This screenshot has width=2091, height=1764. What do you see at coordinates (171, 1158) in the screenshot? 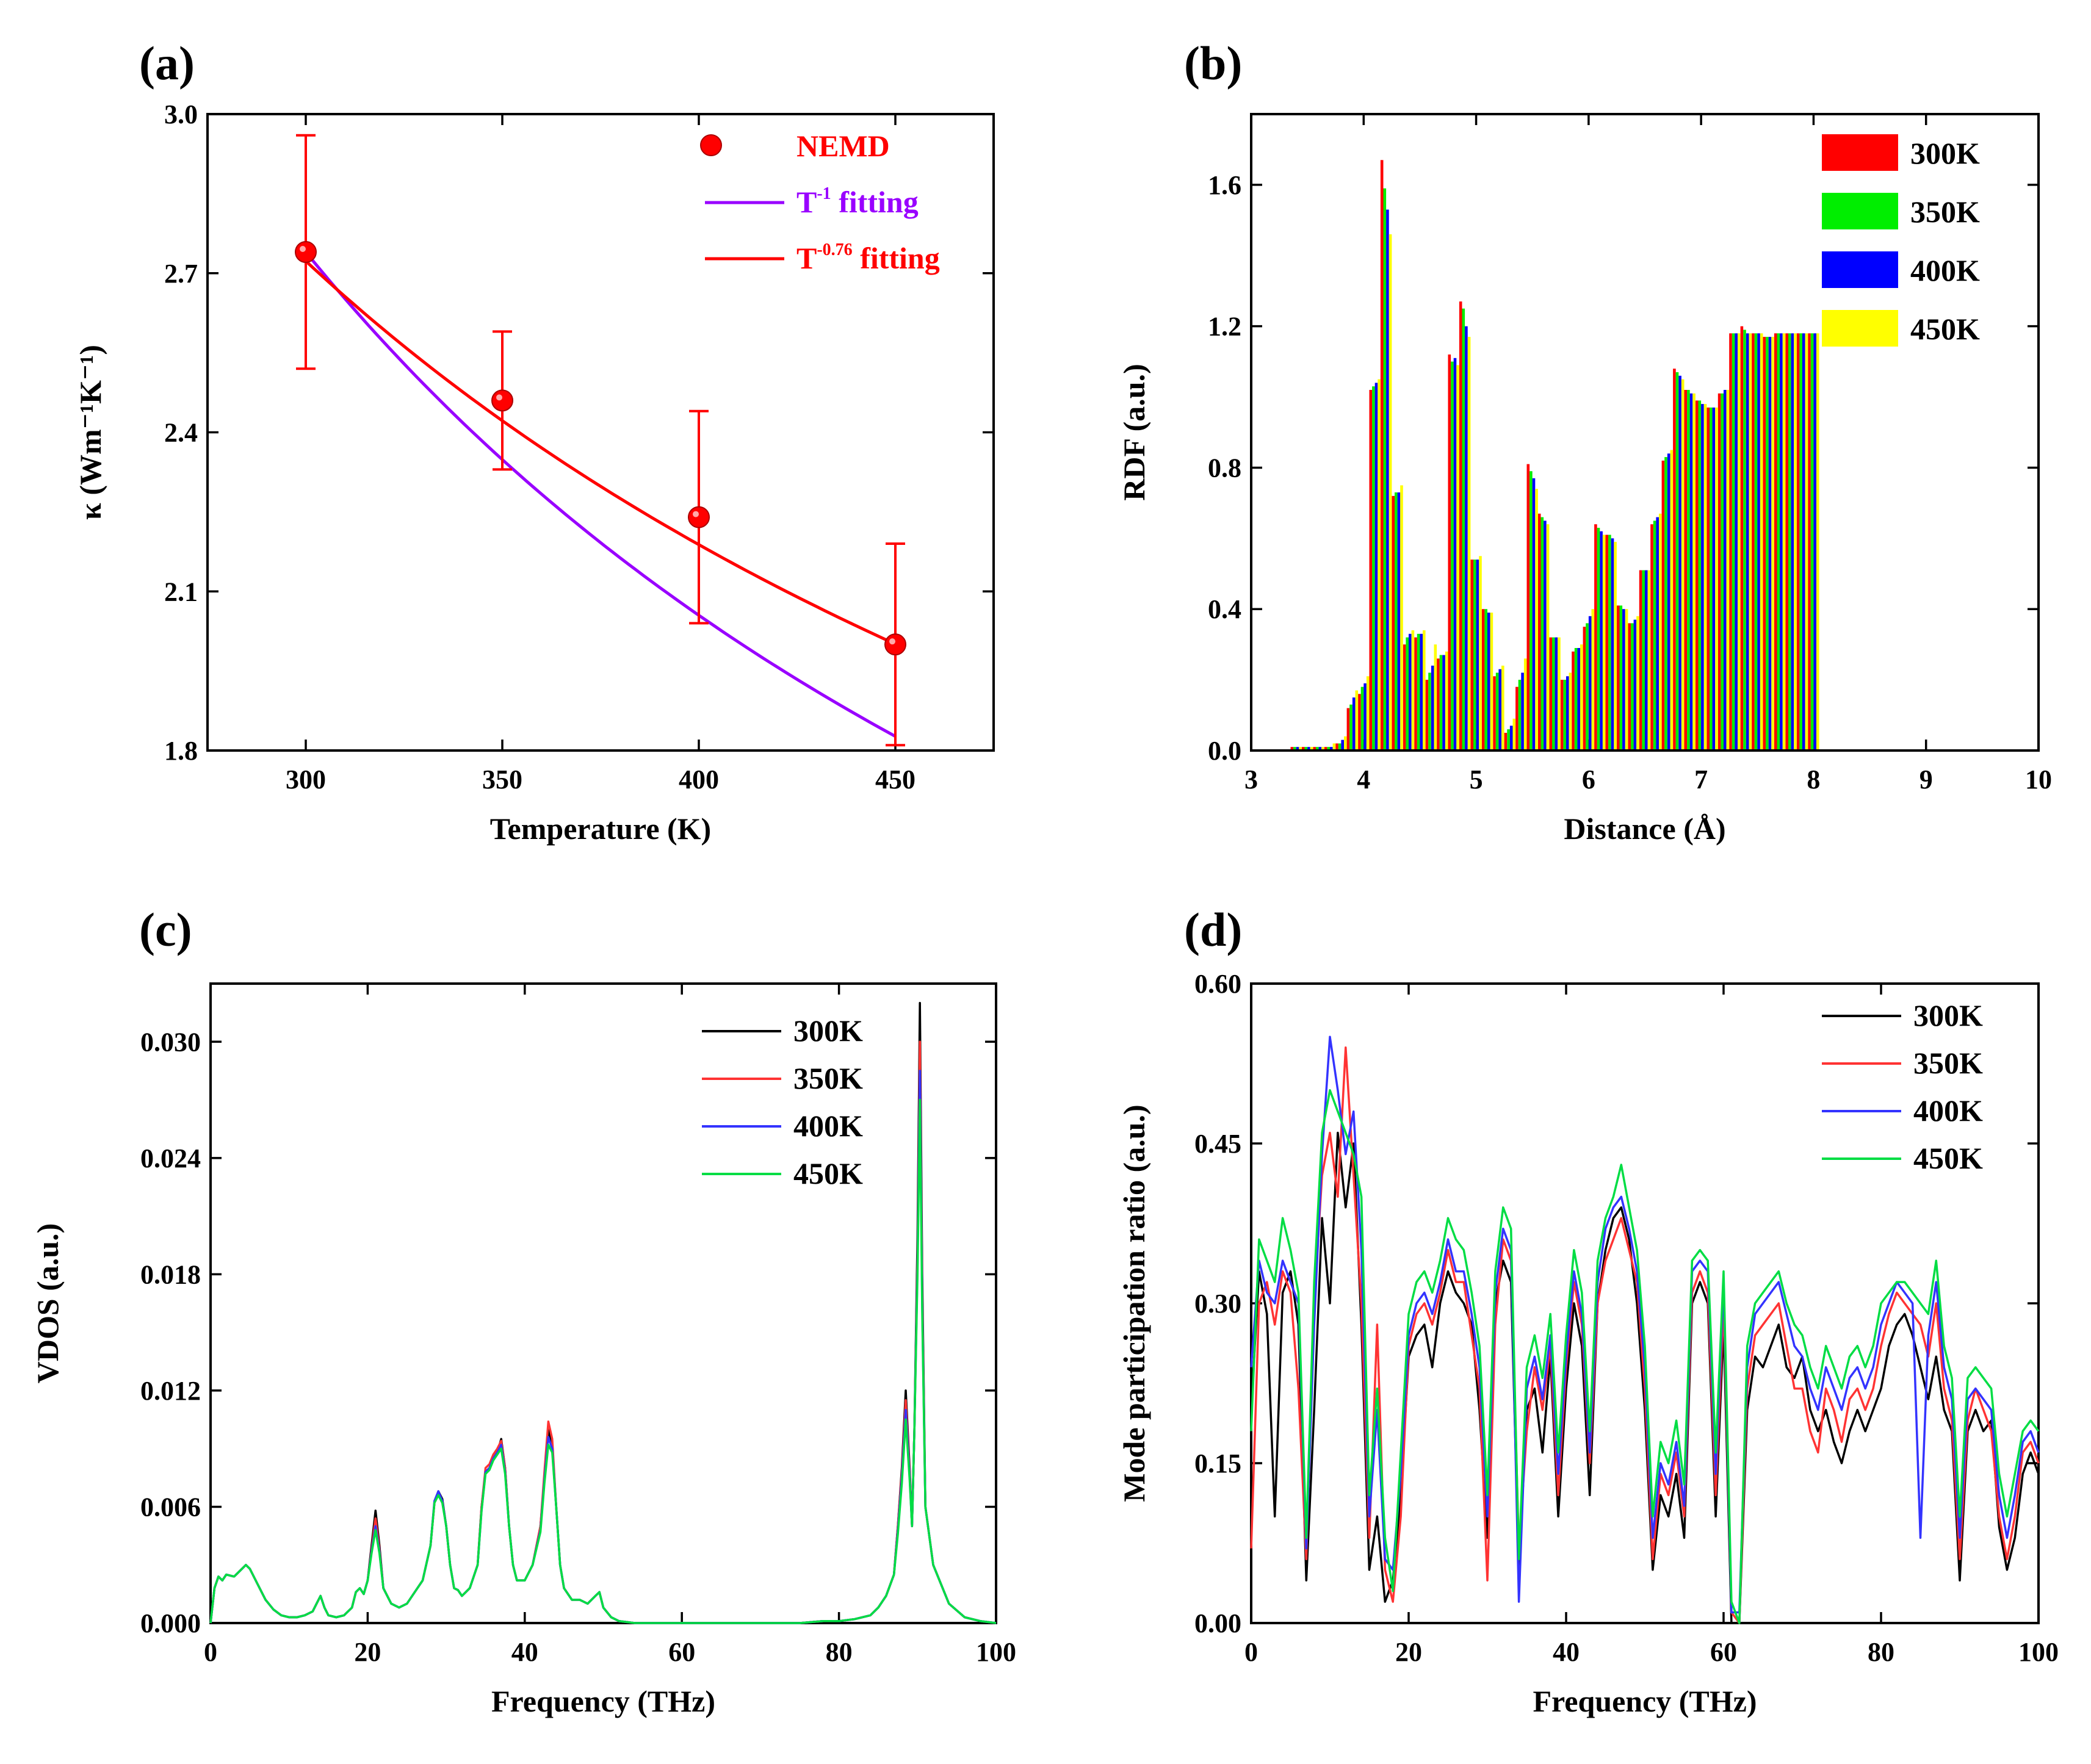
I see `y-tick-label: 0.024` at bounding box center [171, 1158].